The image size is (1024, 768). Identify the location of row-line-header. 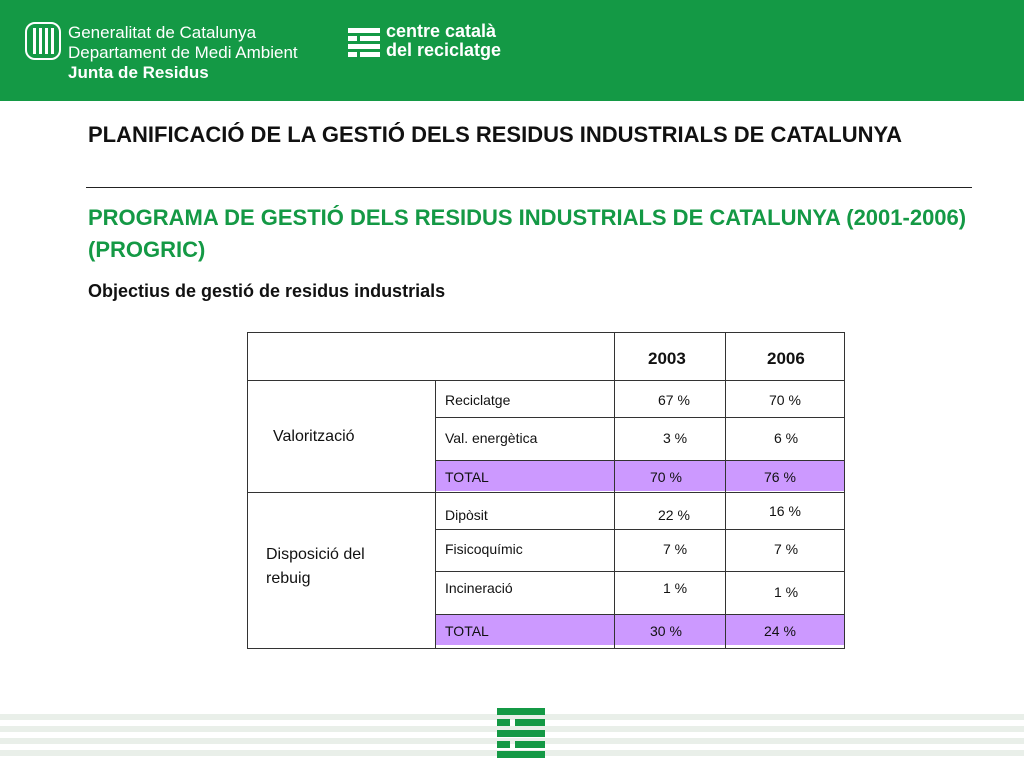
(546, 380).